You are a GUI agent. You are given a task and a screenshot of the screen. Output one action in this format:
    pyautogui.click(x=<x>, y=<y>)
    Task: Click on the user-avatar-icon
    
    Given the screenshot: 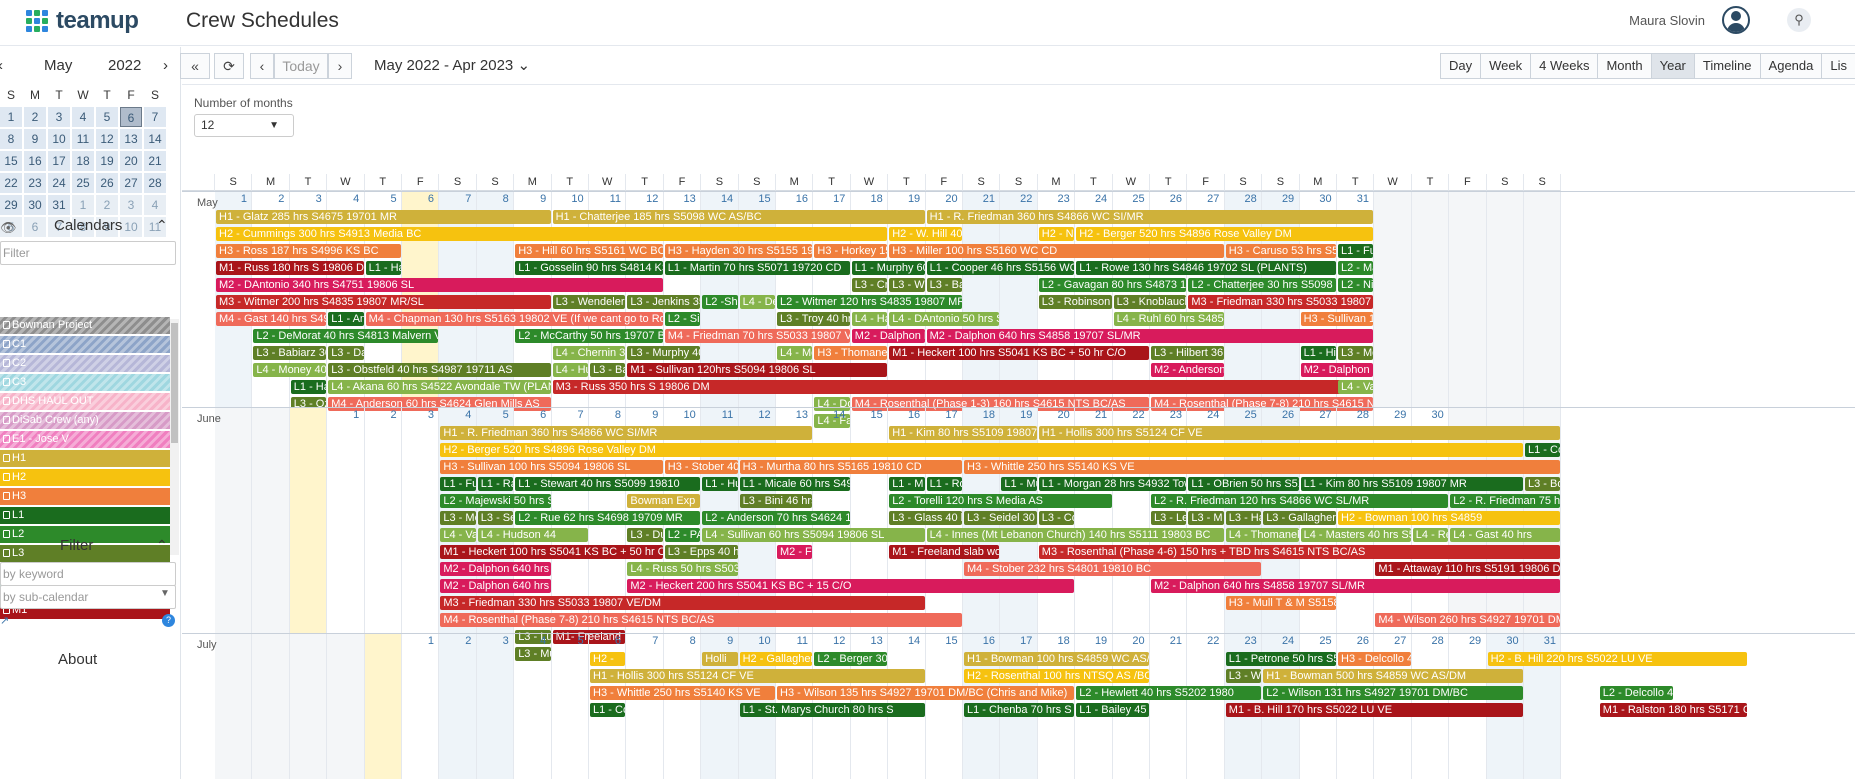 What is the action you would take?
    pyautogui.click(x=1736, y=20)
    